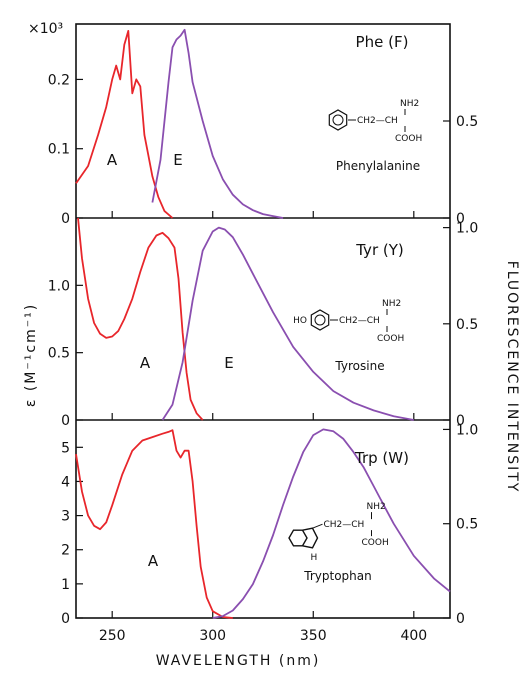 The width and height of the screenshot is (521, 677). What do you see at coordinates (512, 377) in the screenshot?
I see `y-right-axis-title: FLUORESCENCE INTENSITY` at bounding box center [512, 377].